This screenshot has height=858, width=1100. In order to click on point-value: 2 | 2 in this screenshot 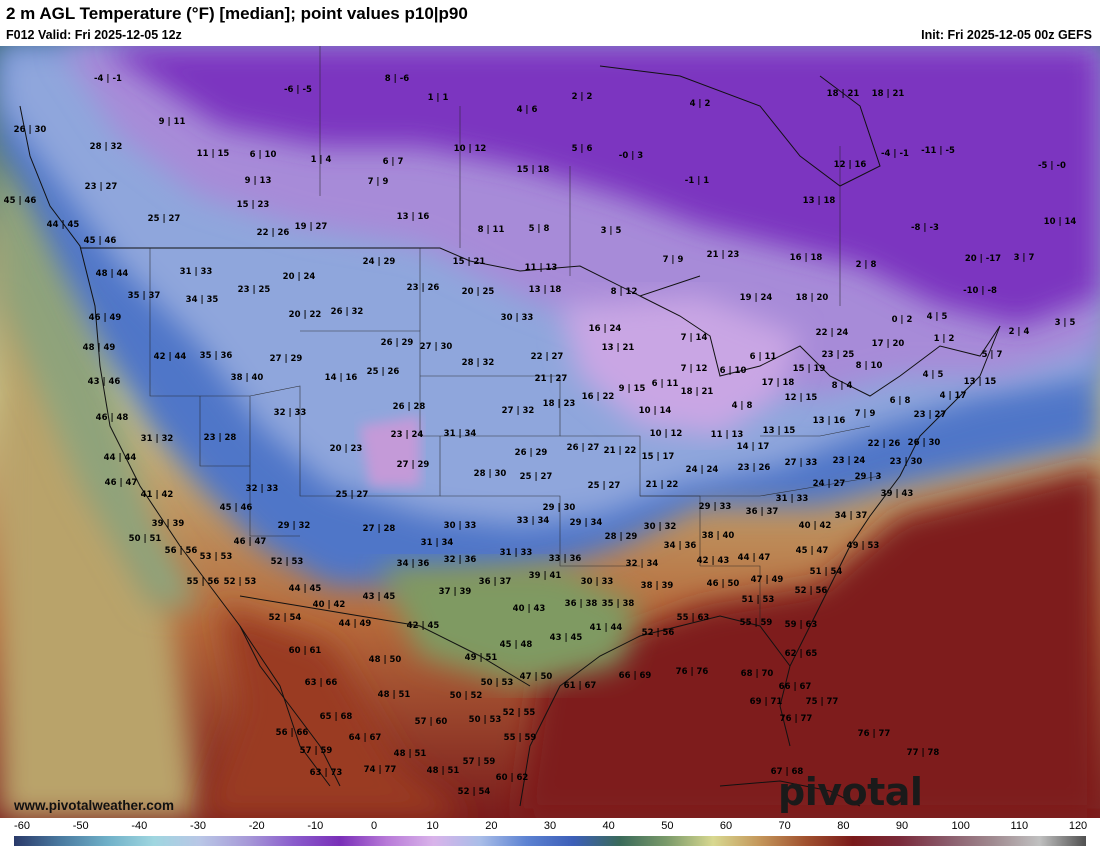, I will do `click(582, 97)`.